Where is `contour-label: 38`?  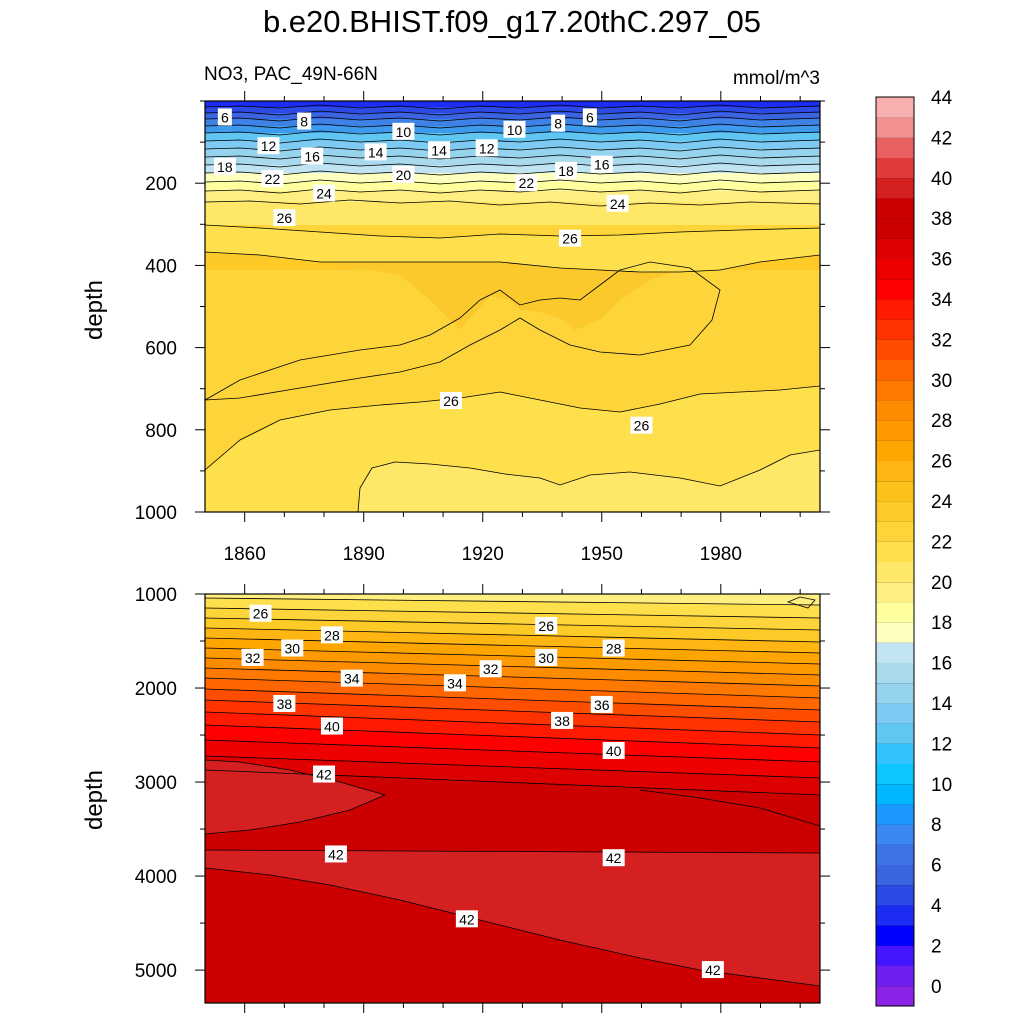
contour-label: 38 is located at coordinates (562, 720).